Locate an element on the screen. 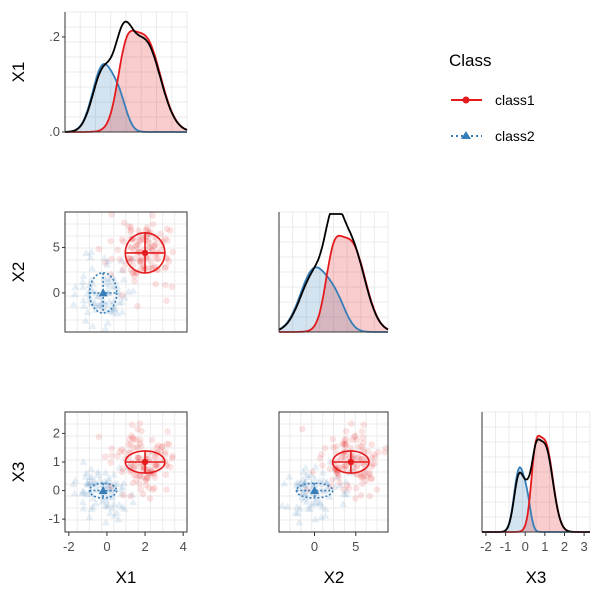 The height and width of the screenshot is (605, 600). panel-x1-density is located at coordinates (126, 72).